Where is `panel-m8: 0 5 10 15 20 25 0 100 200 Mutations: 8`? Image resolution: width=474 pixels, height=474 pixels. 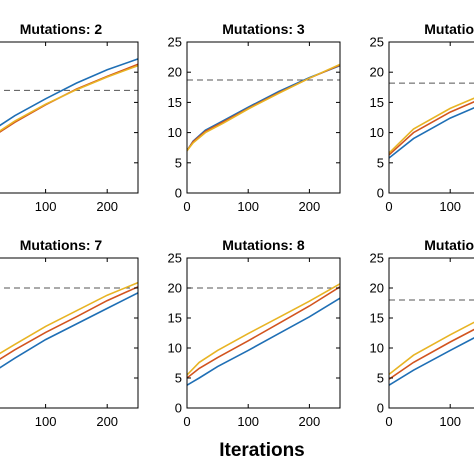 panel-m8: 0 5 10 15 20 25 0 100 200 Mutations: 8 is located at coordinates (254, 333).